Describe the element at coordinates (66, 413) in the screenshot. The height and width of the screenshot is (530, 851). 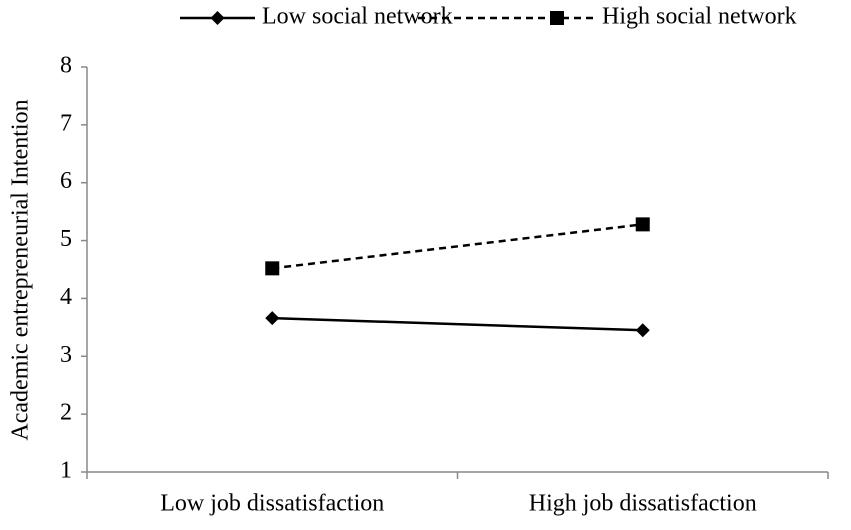
I see `y-tick-label: 2` at that location.